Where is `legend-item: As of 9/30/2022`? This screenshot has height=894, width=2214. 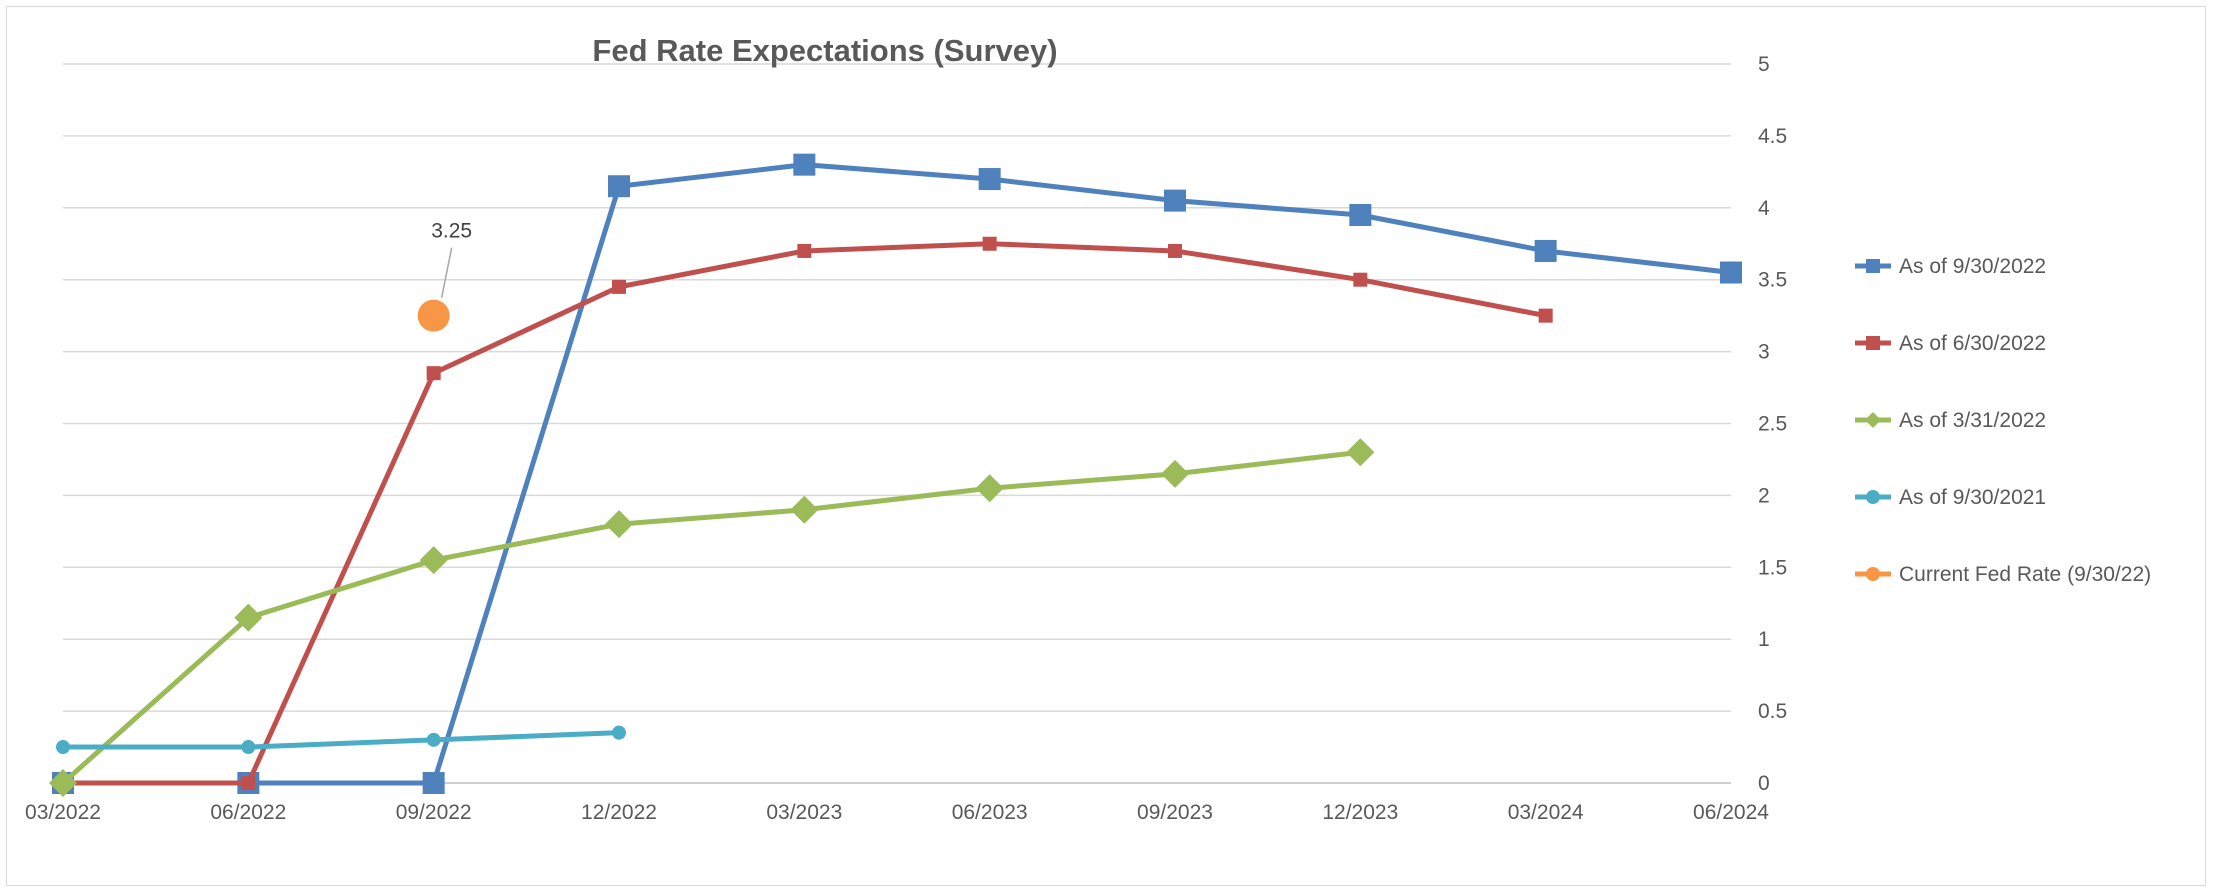
legend-item: As of 9/30/2022 is located at coordinates (1950, 266).